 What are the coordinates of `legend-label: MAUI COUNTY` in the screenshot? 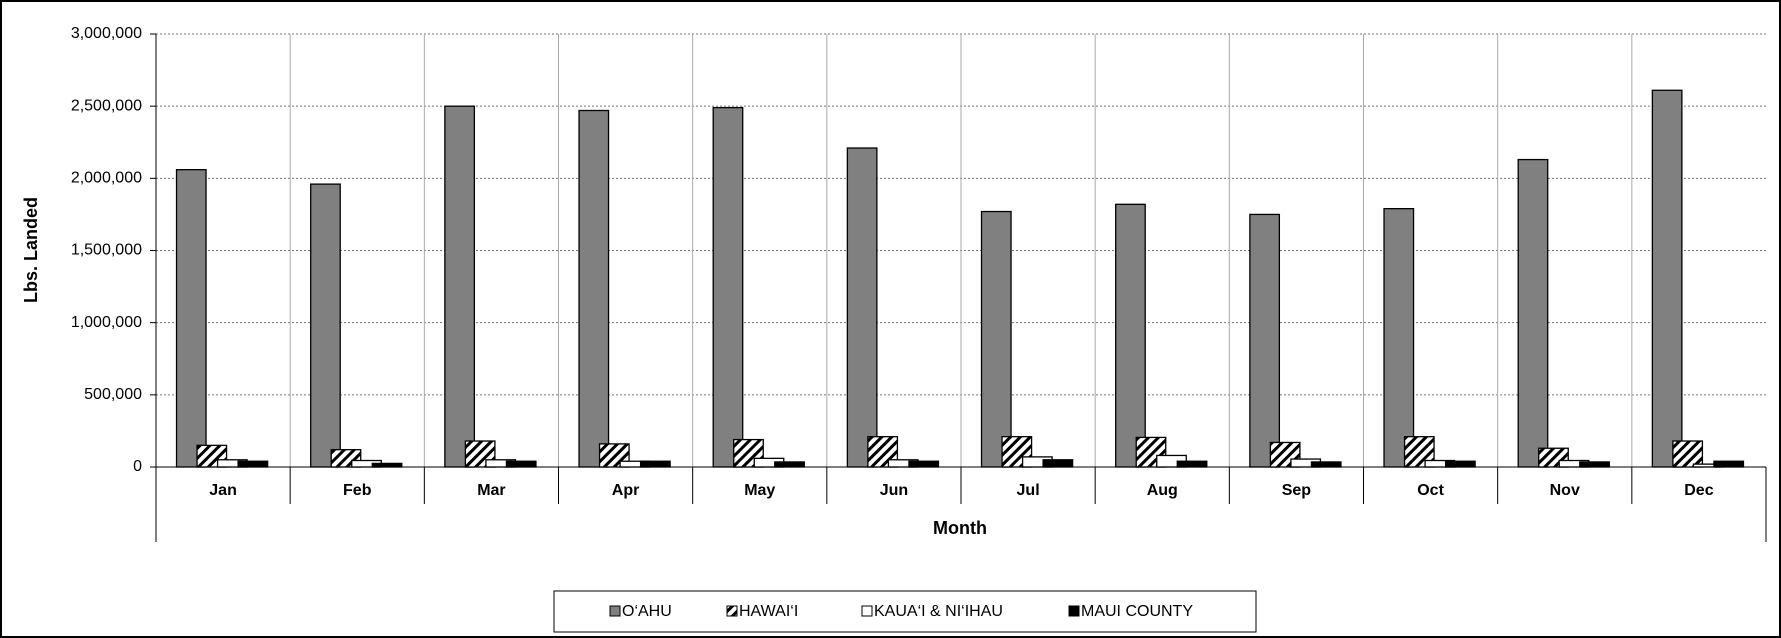 It's located at (1137, 611).